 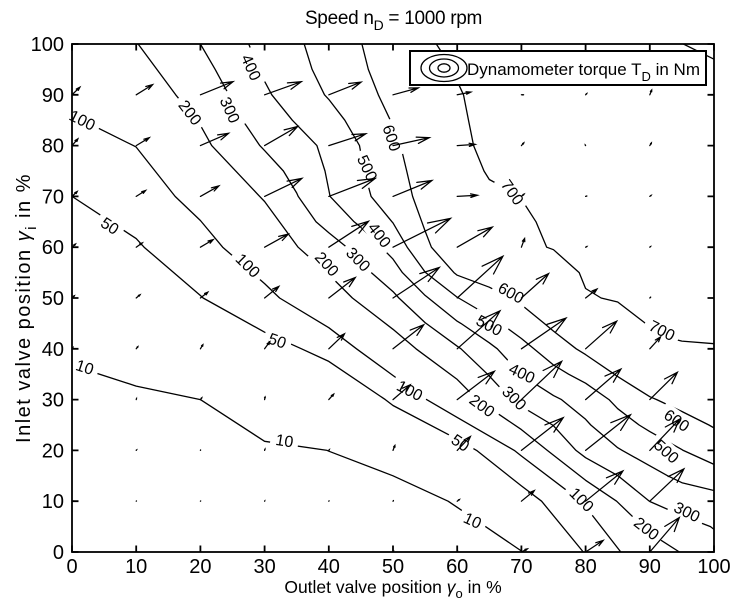 What do you see at coordinates (393, 20) in the screenshot?
I see `svg-text: Speed nD = 1000 rpm` at bounding box center [393, 20].